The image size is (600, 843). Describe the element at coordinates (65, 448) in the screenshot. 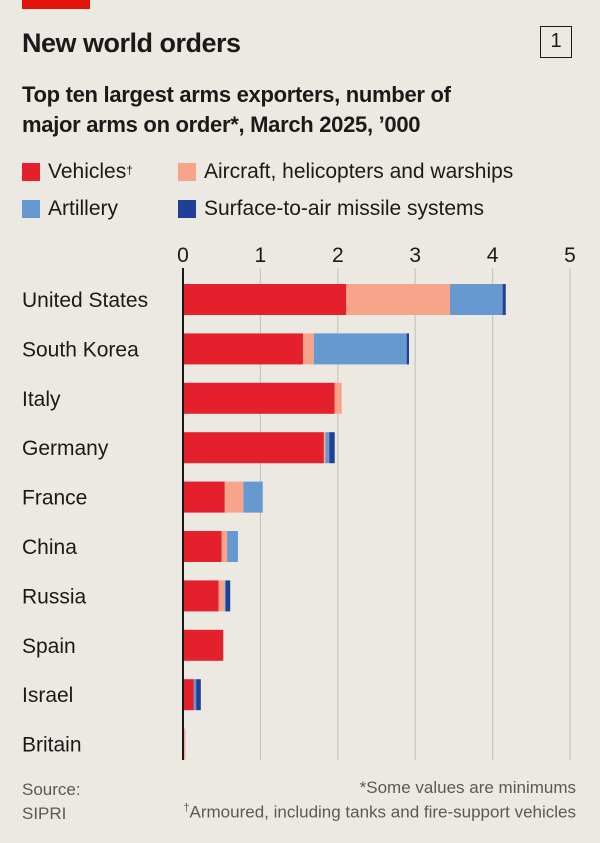

I see `category-label: Germany` at that location.